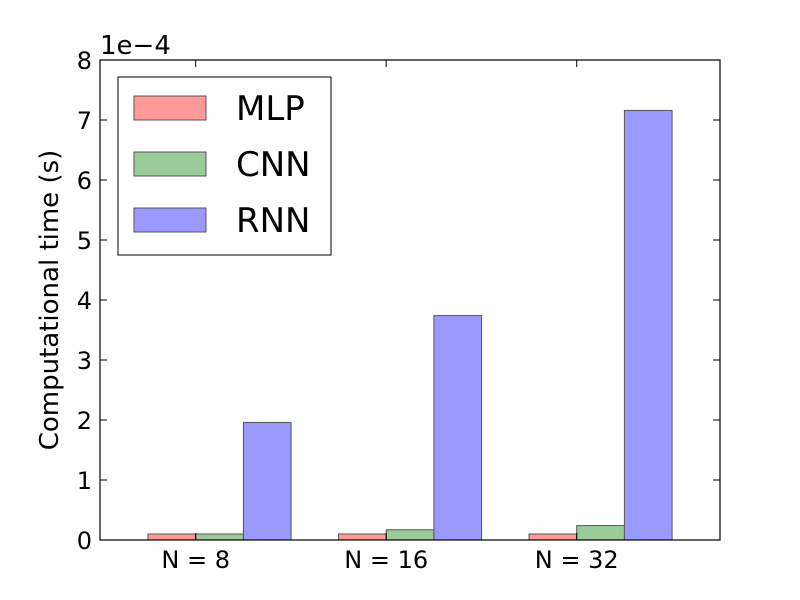 This screenshot has width=800, height=600. I want to click on y-axis-offset-label: 1e−4, so click(135, 46).